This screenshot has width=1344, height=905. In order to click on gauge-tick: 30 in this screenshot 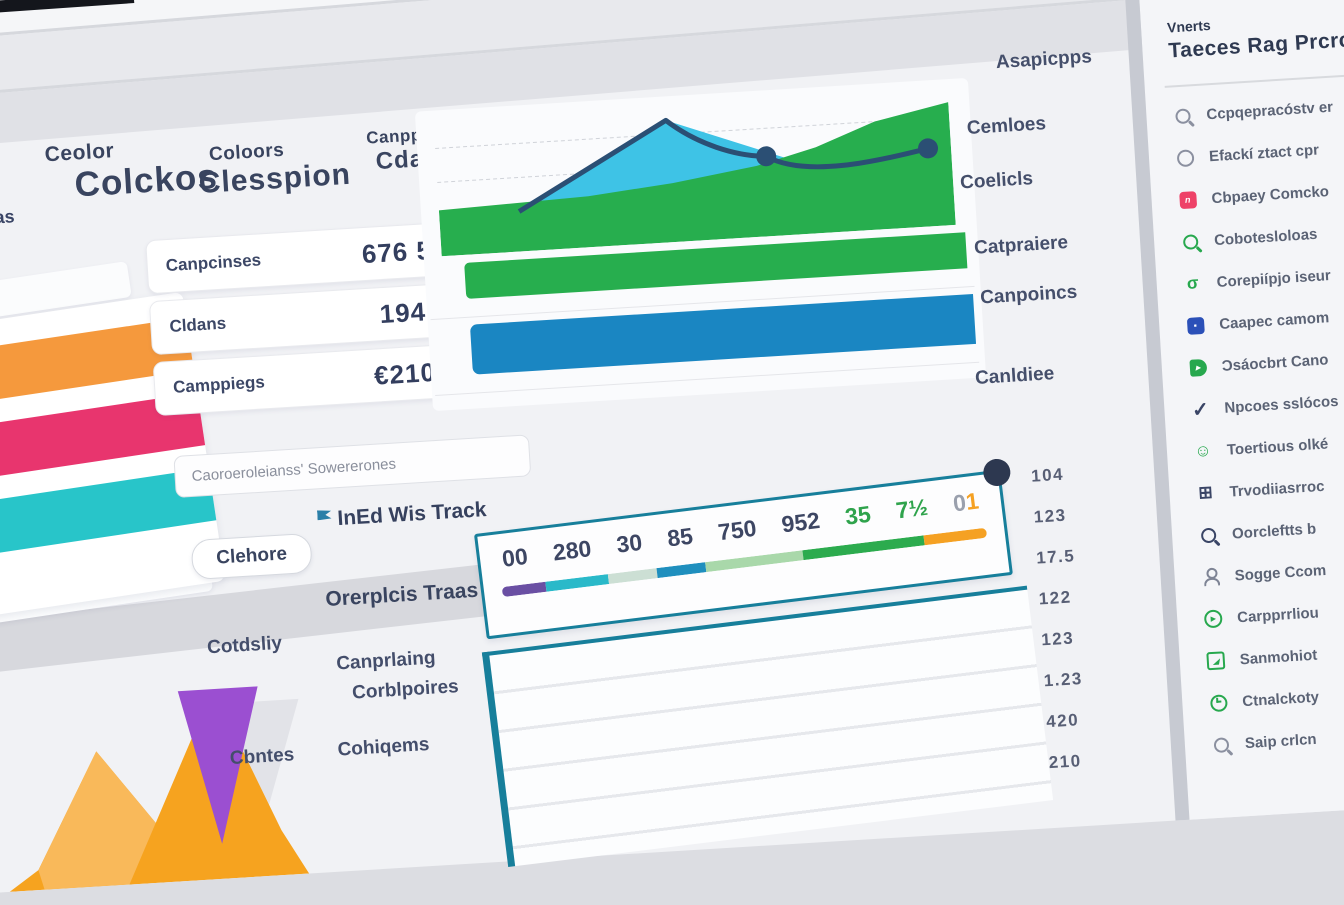, I will do `click(629, 543)`.